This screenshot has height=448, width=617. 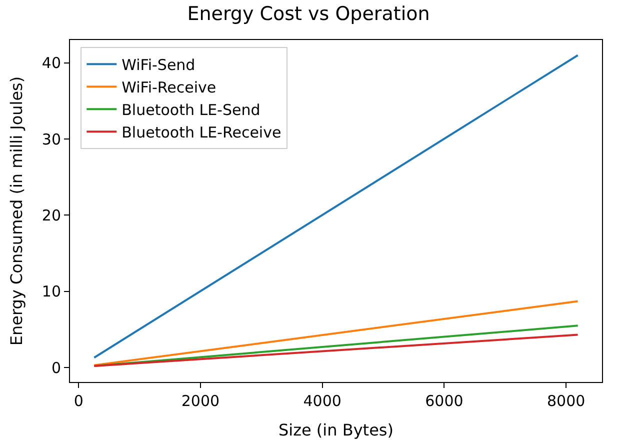 I want to click on x-tick-label: 4000, so click(x=322, y=401).